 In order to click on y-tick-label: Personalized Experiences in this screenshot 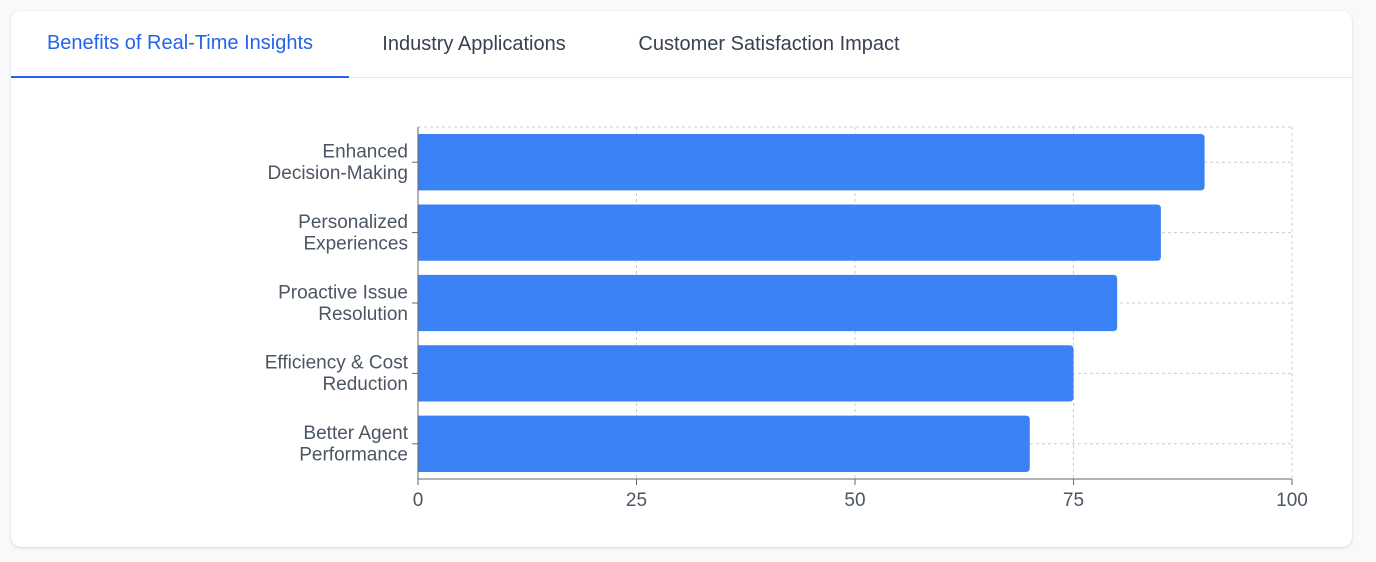, I will do `click(353, 233)`.